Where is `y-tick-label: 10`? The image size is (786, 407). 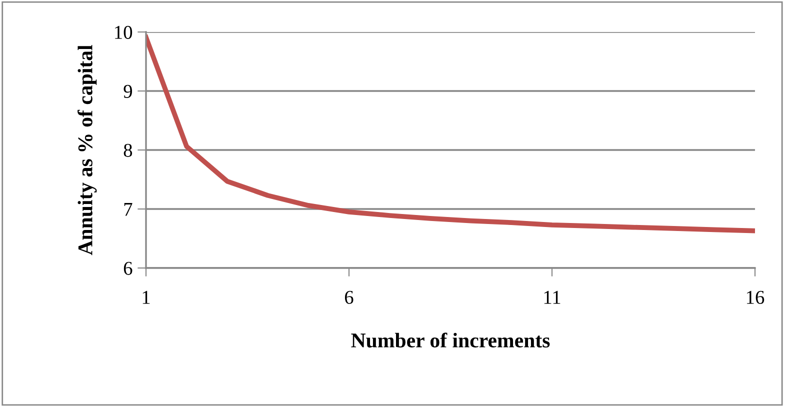 y-tick-label: 10 is located at coordinates (123, 32).